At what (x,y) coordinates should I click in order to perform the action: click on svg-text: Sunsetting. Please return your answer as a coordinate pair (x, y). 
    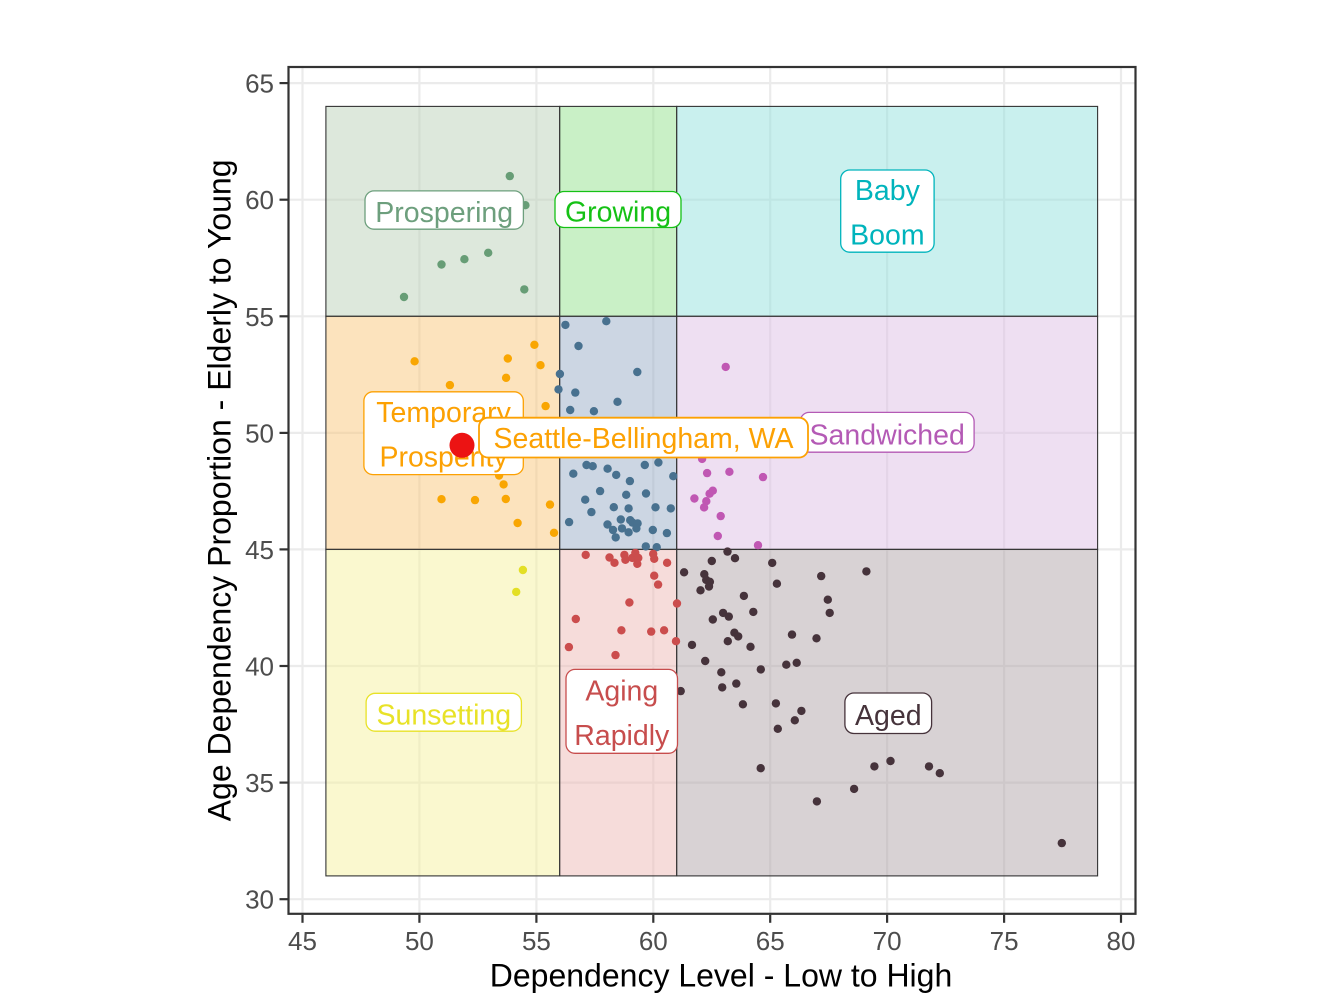
    Looking at the image, I should click on (443, 715).